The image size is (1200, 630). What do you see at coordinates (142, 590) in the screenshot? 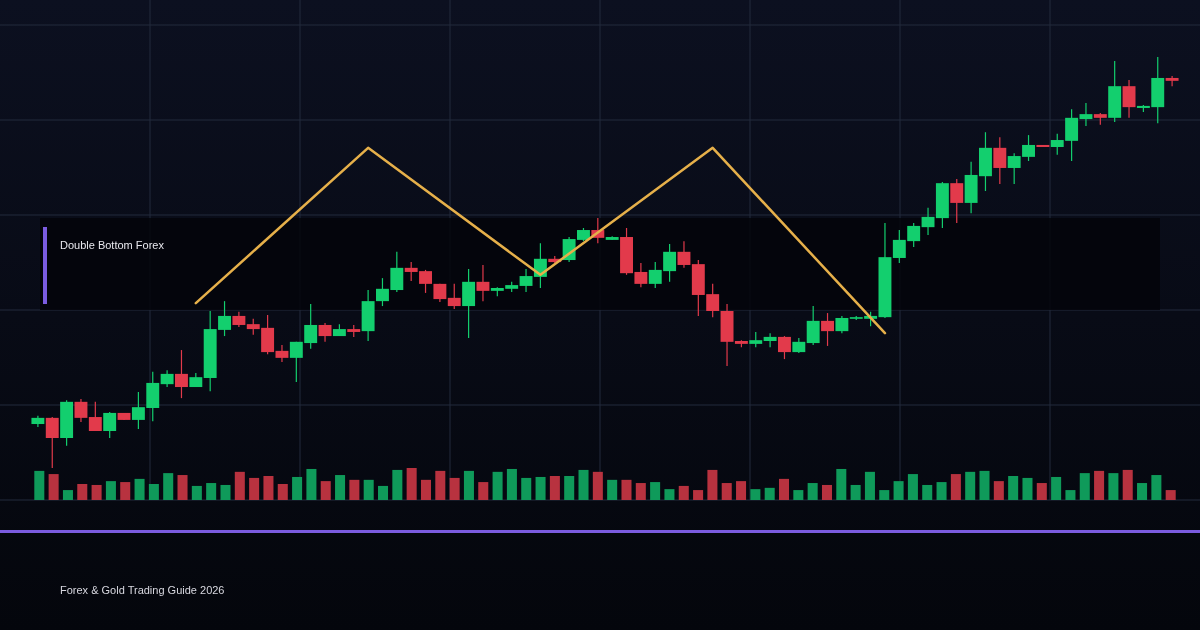
I see `text: Forex & Gold Trading Guide 2026` at bounding box center [142, 590].